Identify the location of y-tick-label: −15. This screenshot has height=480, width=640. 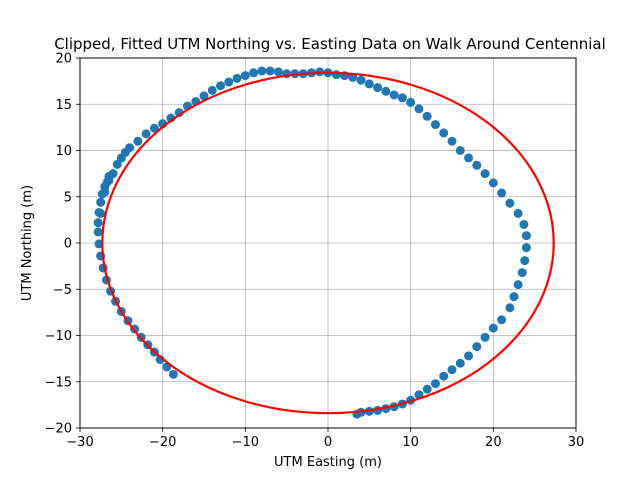
(58, 382).